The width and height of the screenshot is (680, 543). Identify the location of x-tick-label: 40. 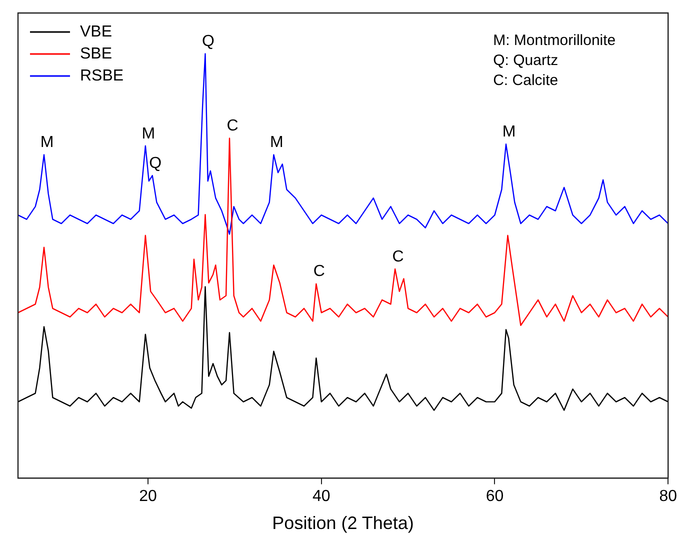
(321, 497).